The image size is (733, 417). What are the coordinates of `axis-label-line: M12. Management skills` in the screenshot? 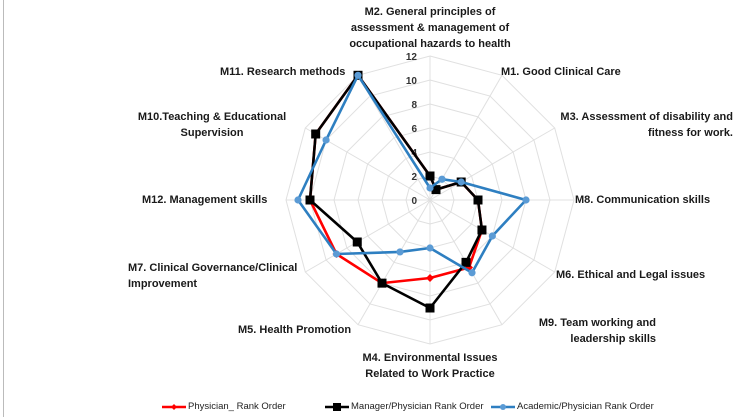 It's located at (205, 200).